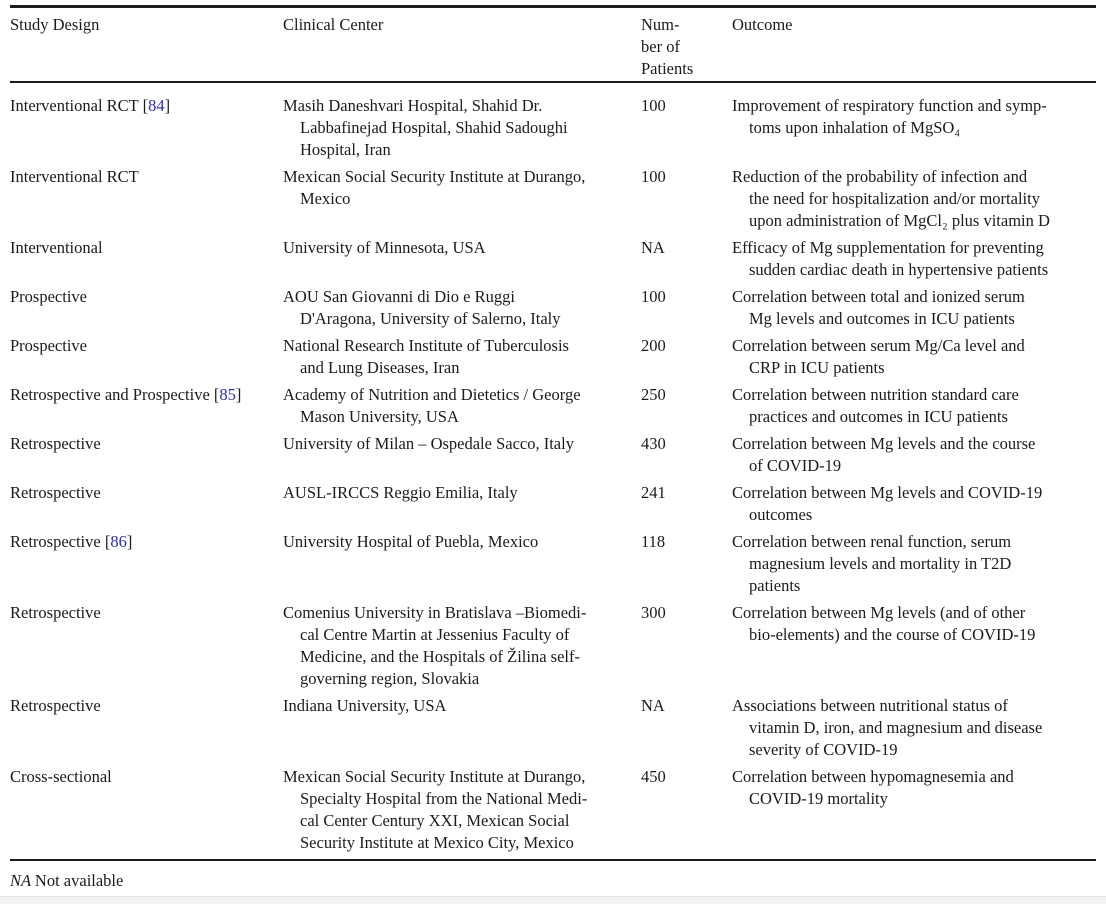  Describe the element at coordinates (400, 492) in the screenshot. I see `clinical-center-cell: AUSL-IRCCS Reggio Emilia, Italy` at that location.